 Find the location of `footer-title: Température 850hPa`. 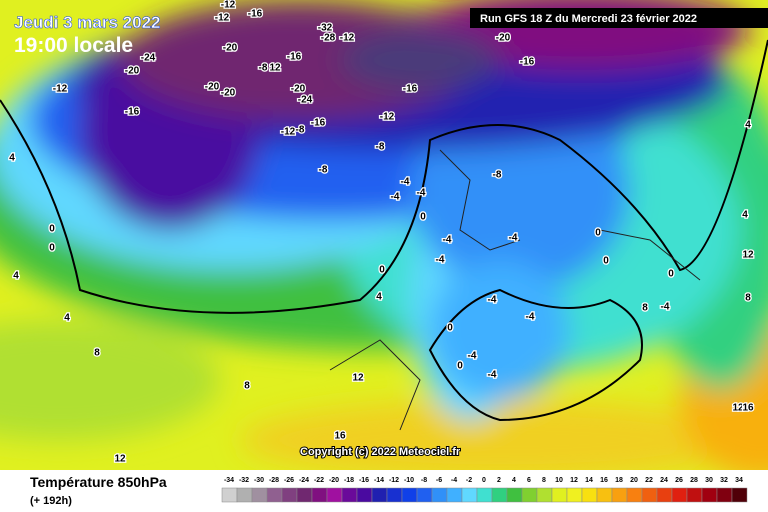

footer-title: Température 850hPa is located at coordinates (98, 482).